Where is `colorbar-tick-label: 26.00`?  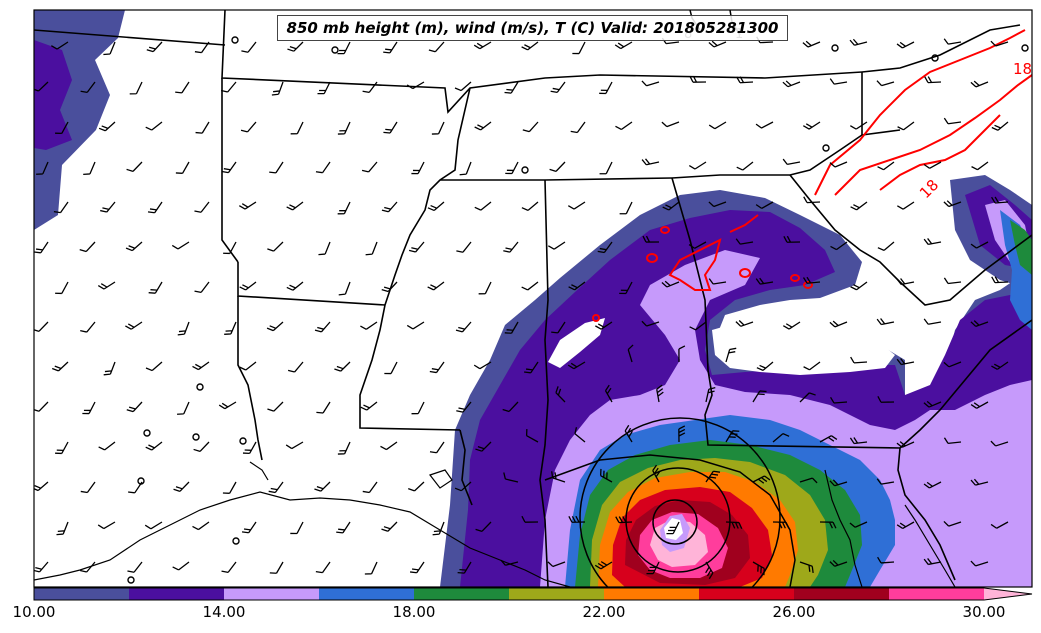 colorbar-tick-label: 26.00 is located at coordinates (794, 612).